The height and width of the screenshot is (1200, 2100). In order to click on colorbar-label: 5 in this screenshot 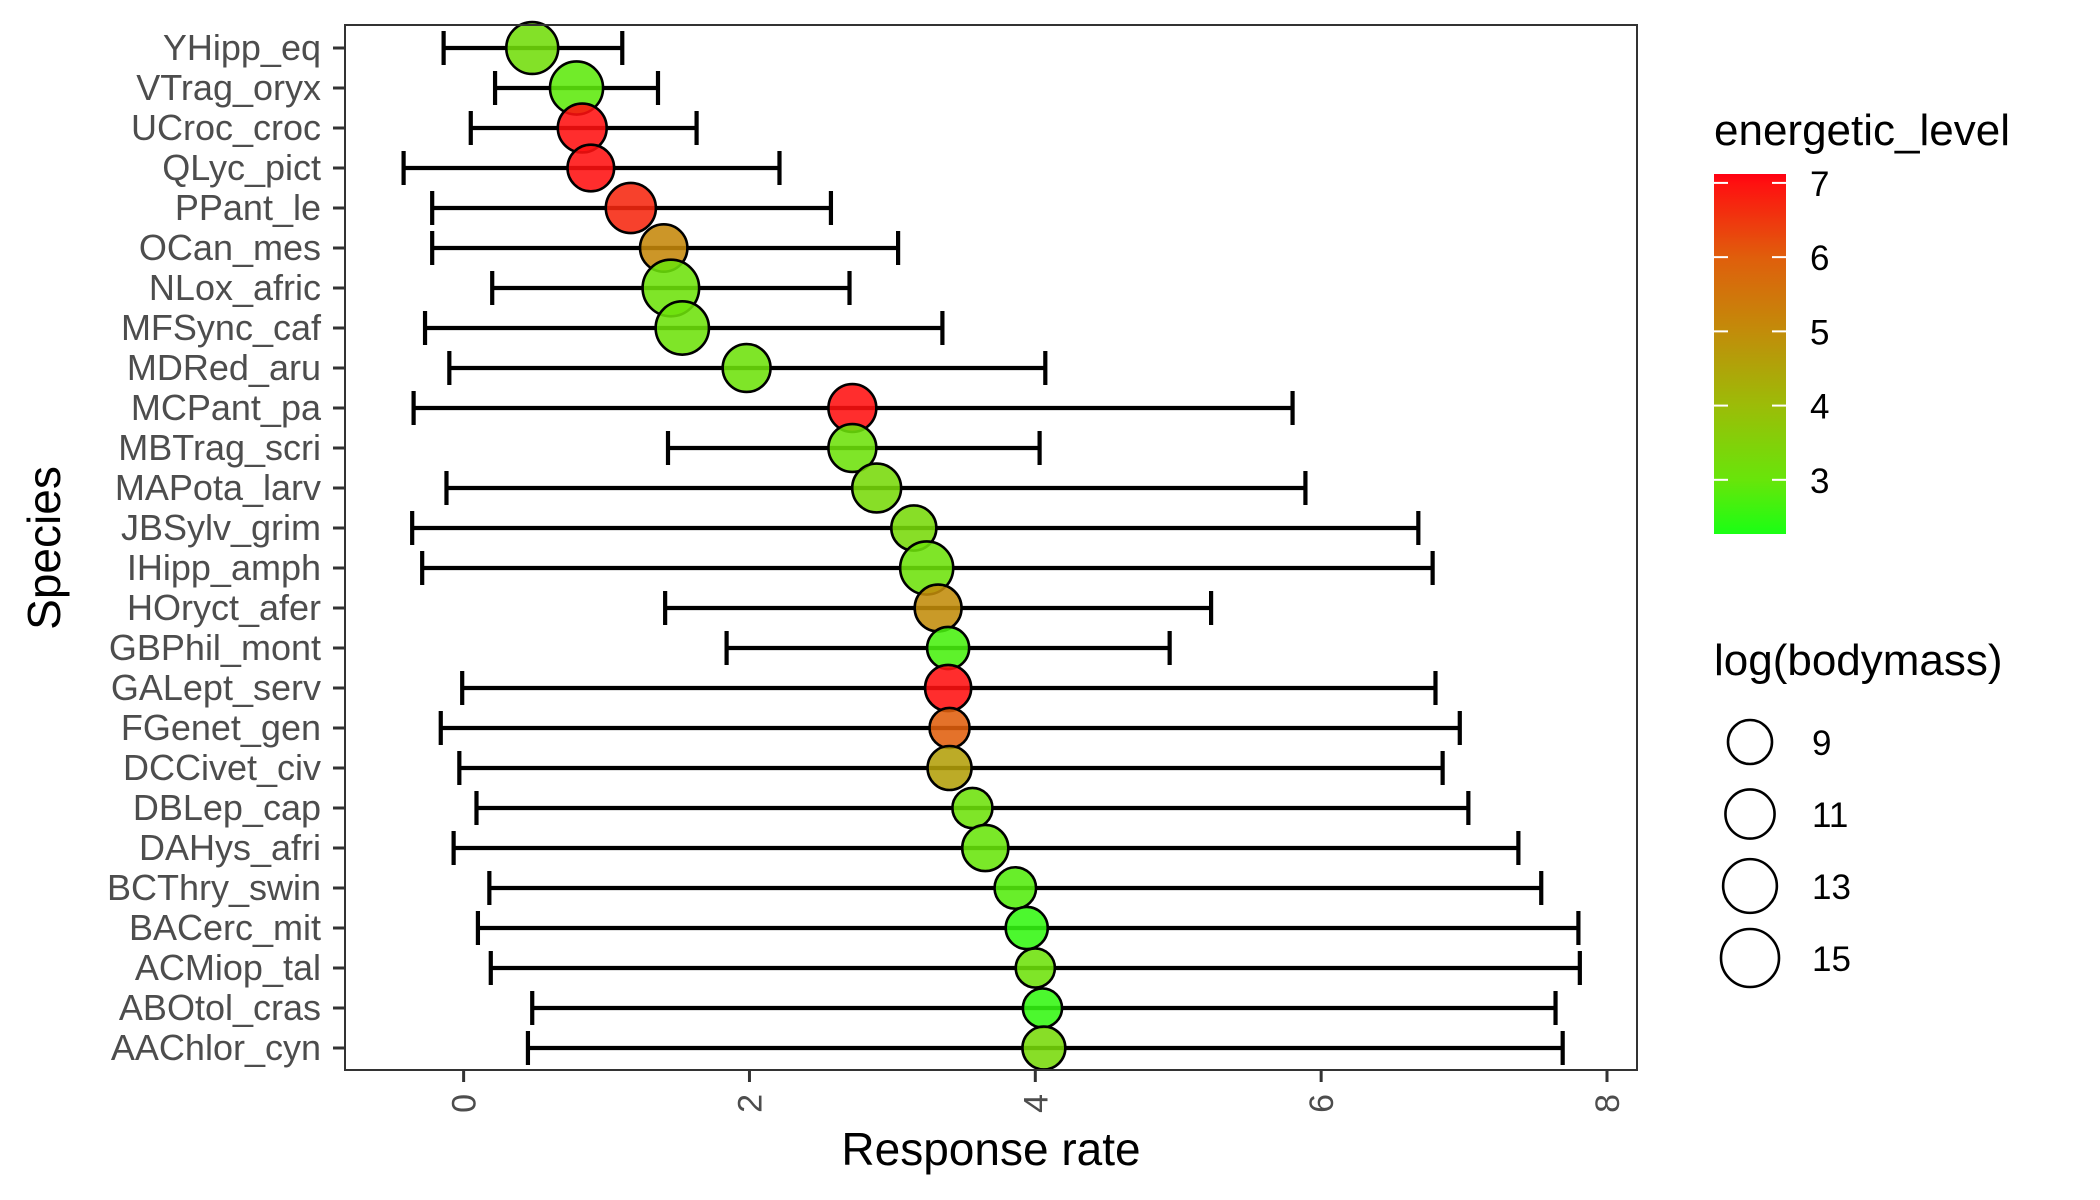, I will do `click(1819, 332)`.